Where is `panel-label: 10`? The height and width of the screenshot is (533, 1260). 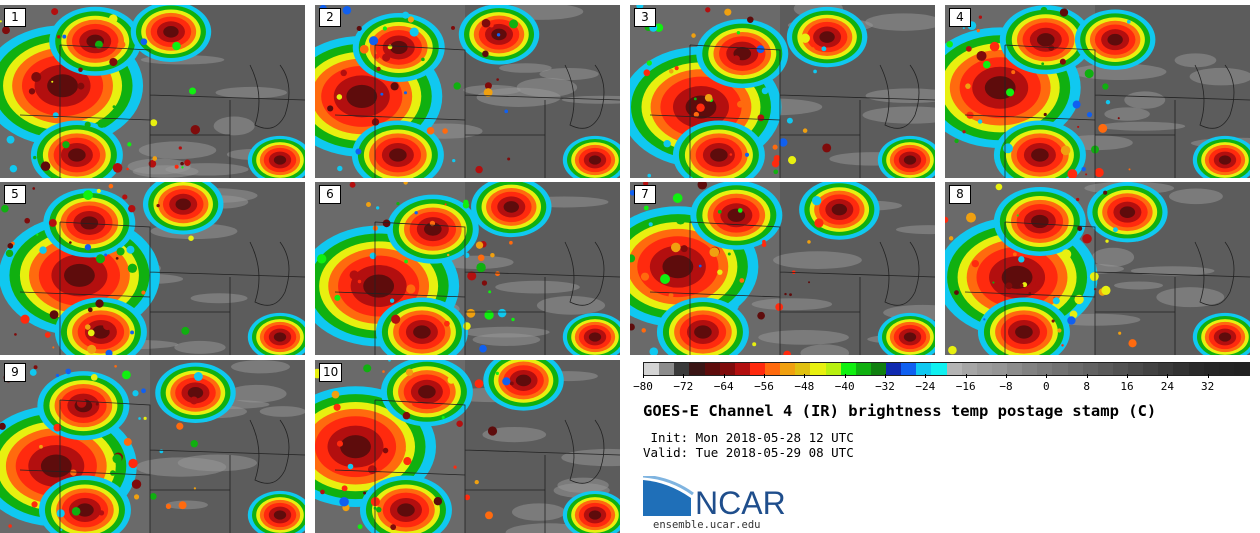 panel-label: 10 is located at coordinates (331, 372).